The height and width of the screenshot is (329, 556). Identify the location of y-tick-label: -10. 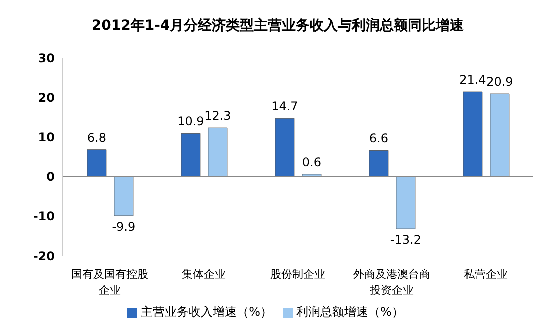
(44, 217).